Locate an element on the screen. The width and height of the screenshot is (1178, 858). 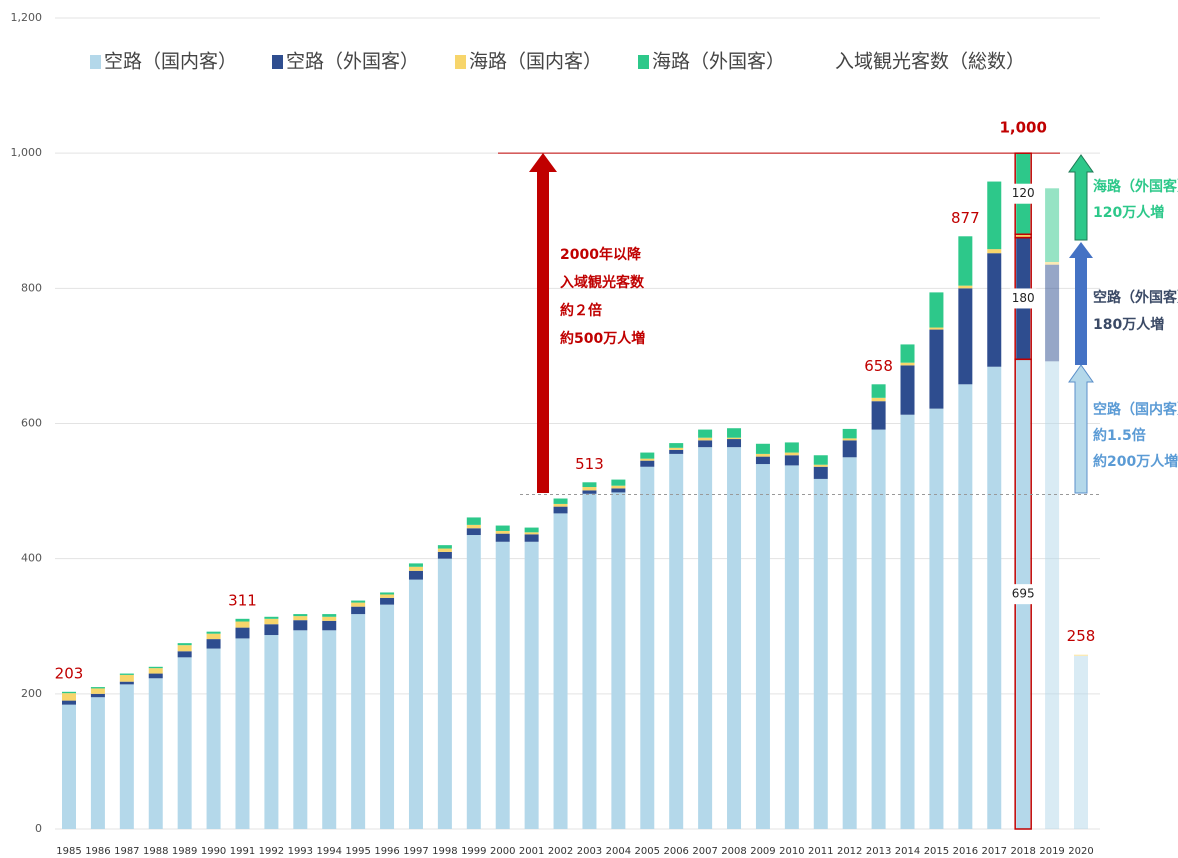
value-label: 180 is located at coordinates (1023, 298).